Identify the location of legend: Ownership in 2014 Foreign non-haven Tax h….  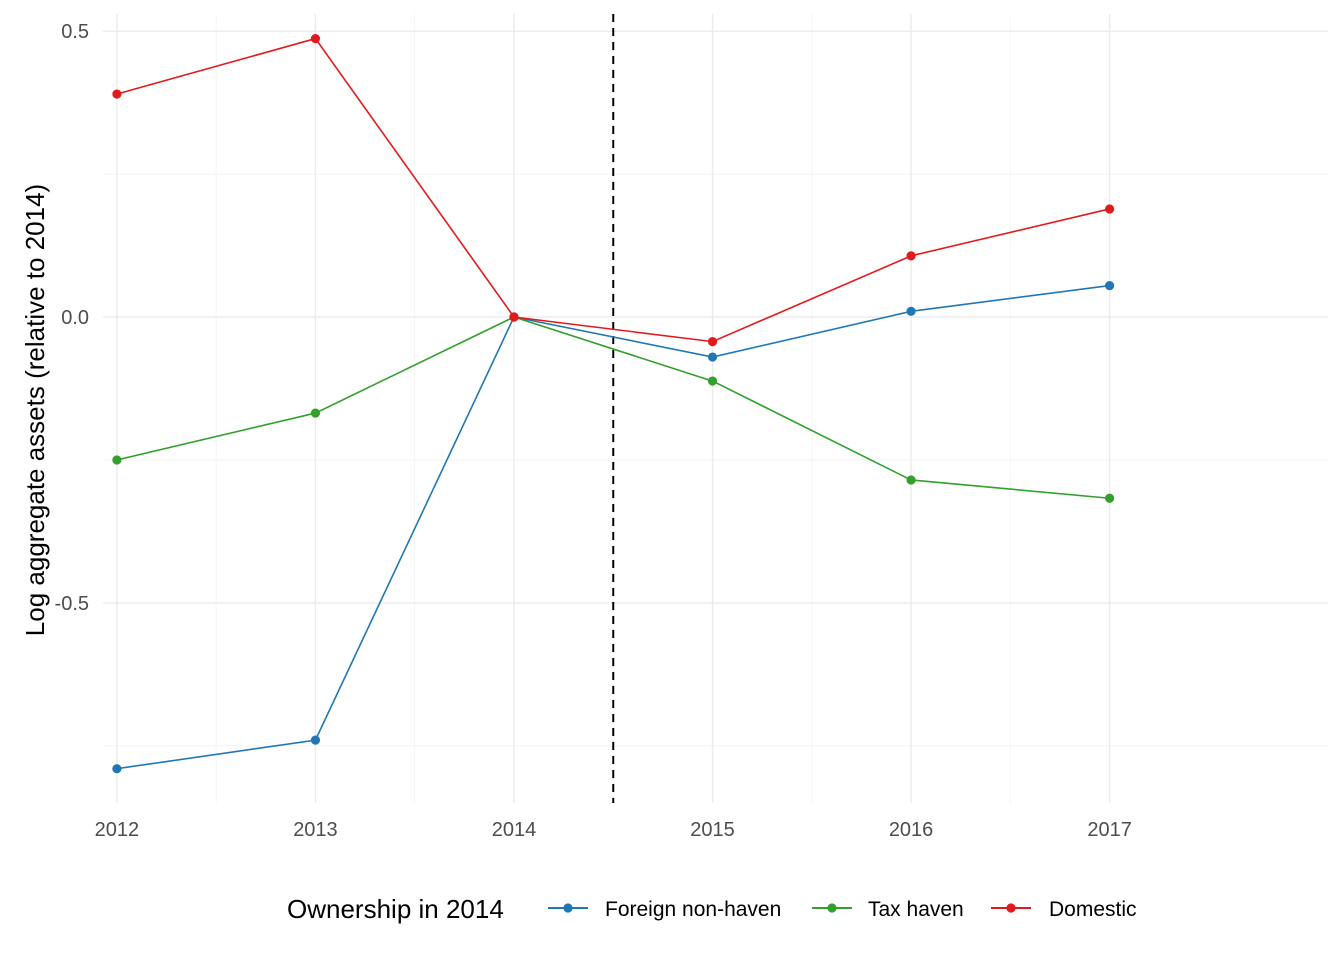
(712, 909).